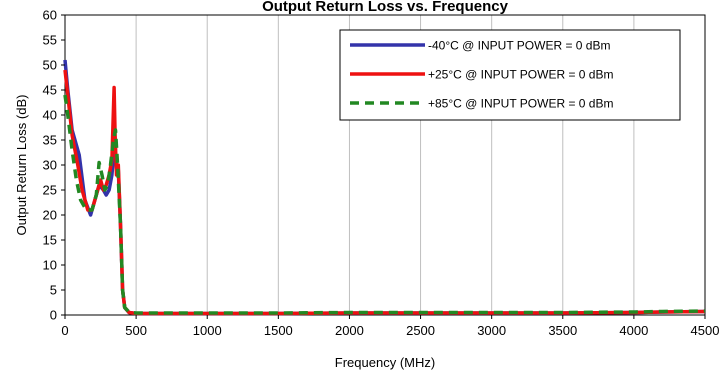 The width and height of the screenshot is (722, 374). Describe the element at coordinates (562, 330) in the screenshot. I see `x-tick-label: 3500` at that location.